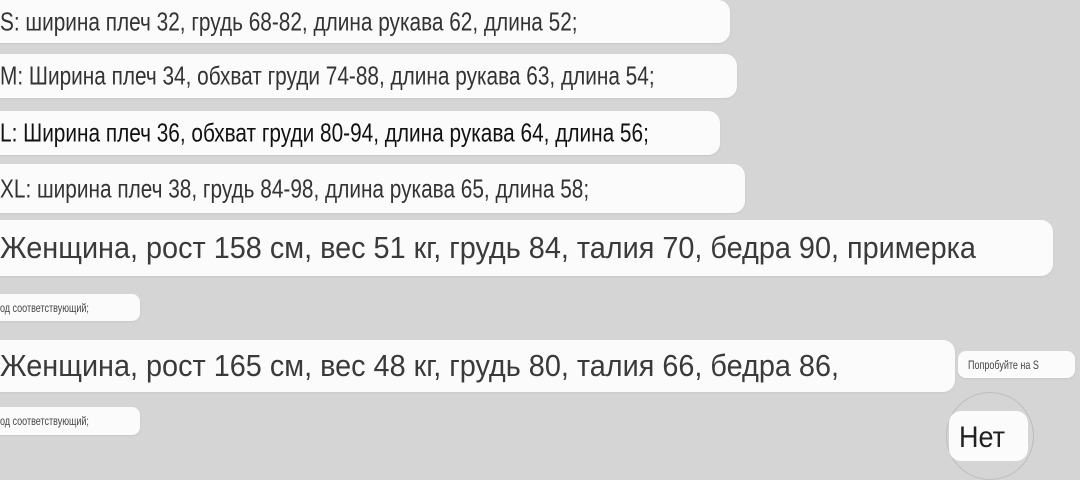 This screenshot has height=480, width=1080. Describe the element at coordinates (982, 437) in the screenshot. I see `no-button-label: Нет` at that location.